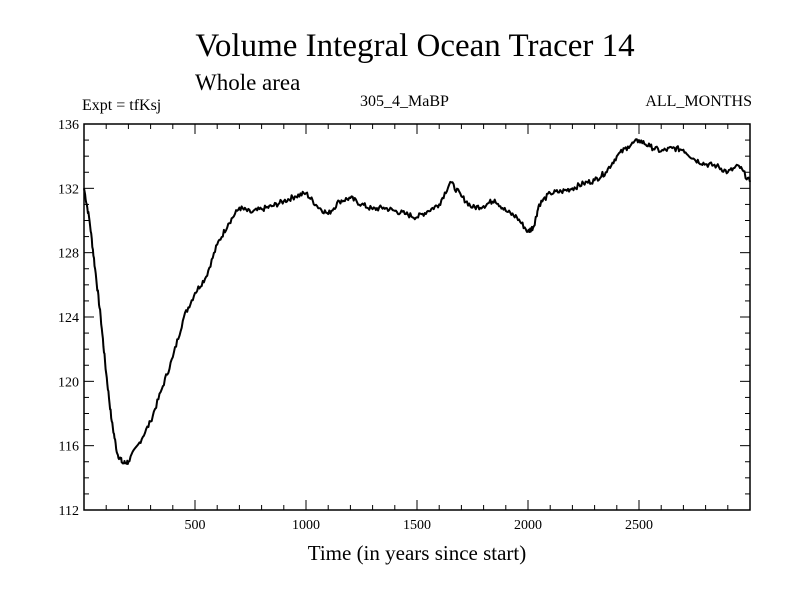  What do you see at coordinates (69, 447) in the screenshot?
I see `y-tick-label: 116` at bounding box center [69, 447].